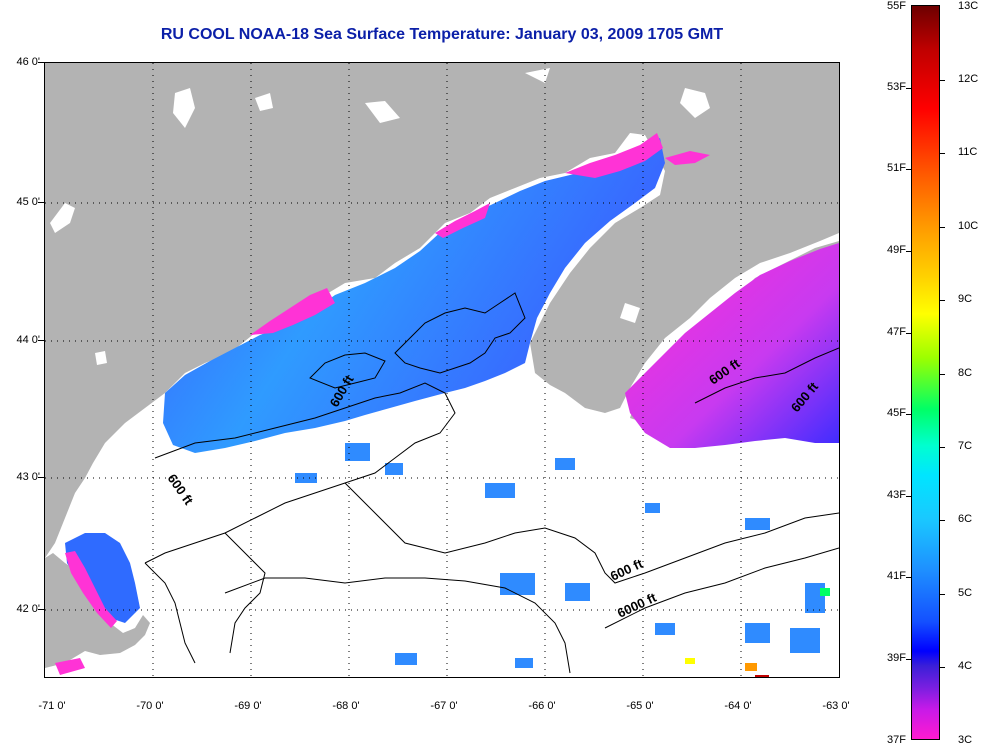  What do you see at coordinates (542, 706) in the screenshot?
I see `lon-label-66: -66 0'` at bounding box center [542, 706].